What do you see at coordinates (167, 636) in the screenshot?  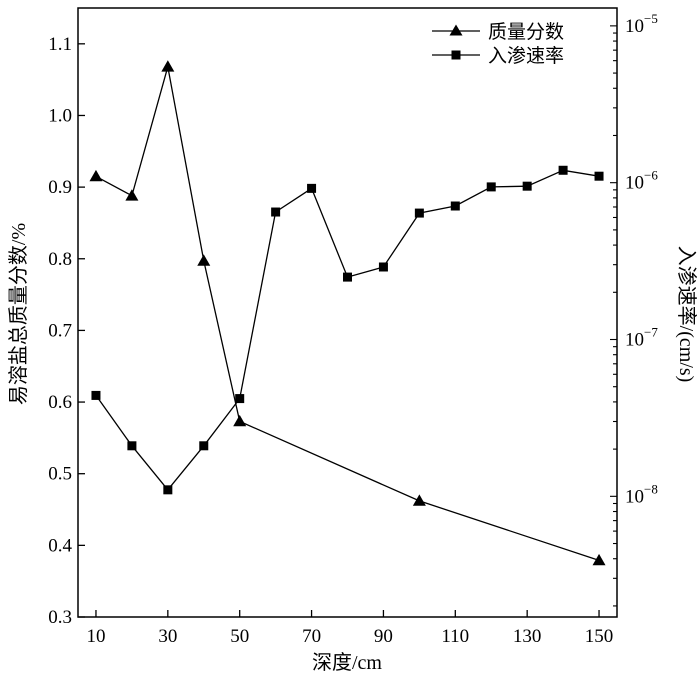 I see `x-tick-label: 30` at bounding box center [167, 636].